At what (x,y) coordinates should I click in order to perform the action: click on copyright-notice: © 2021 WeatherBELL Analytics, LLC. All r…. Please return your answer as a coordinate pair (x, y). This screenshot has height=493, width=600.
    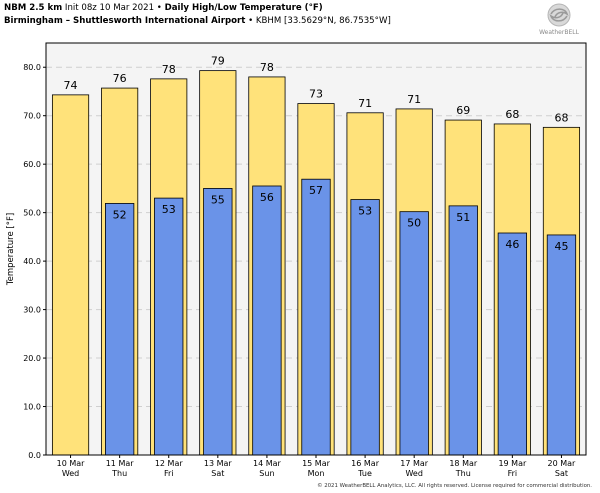
    Looking at the image, I should click on (454, 486).